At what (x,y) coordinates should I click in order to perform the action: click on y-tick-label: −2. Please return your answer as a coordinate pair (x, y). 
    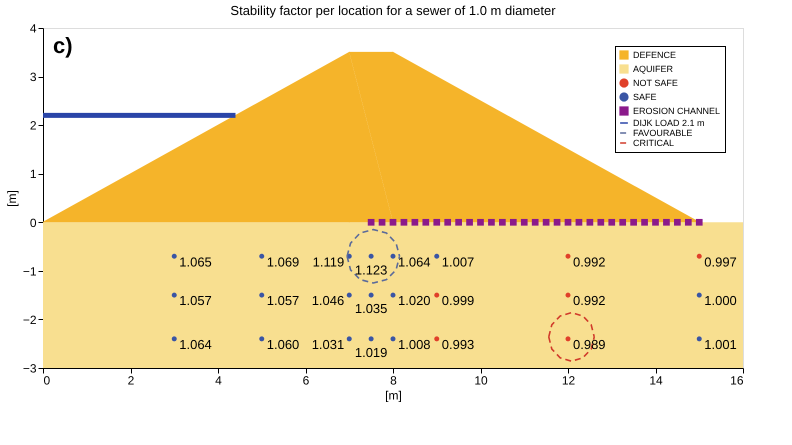
    Looking at the image, I should click on (29, 319).